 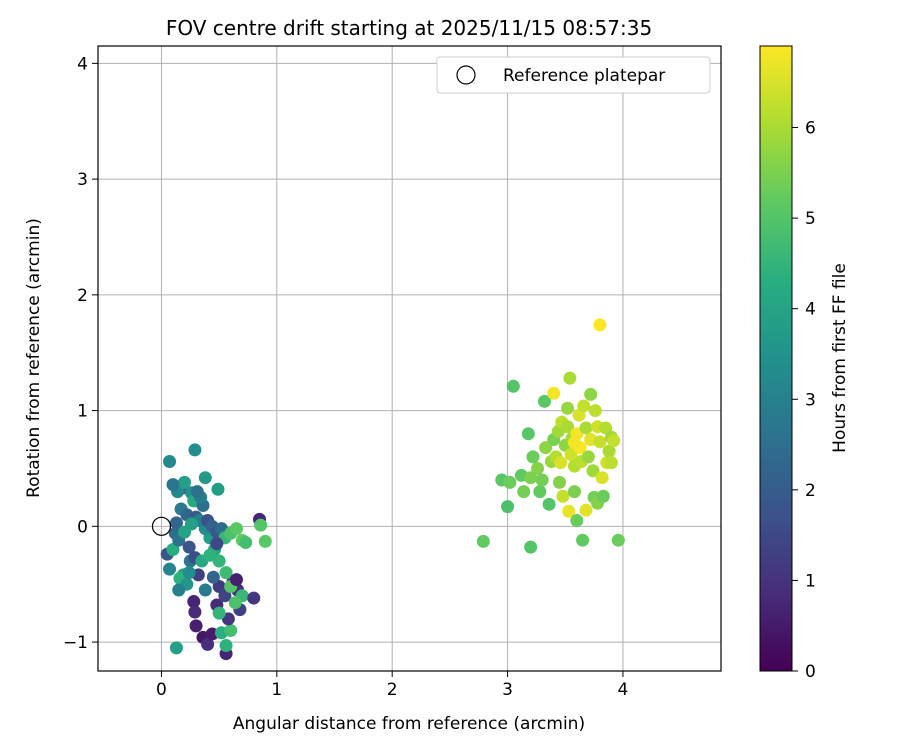 I want to click on legend: Reference platepar, so click(x=573, y=75).